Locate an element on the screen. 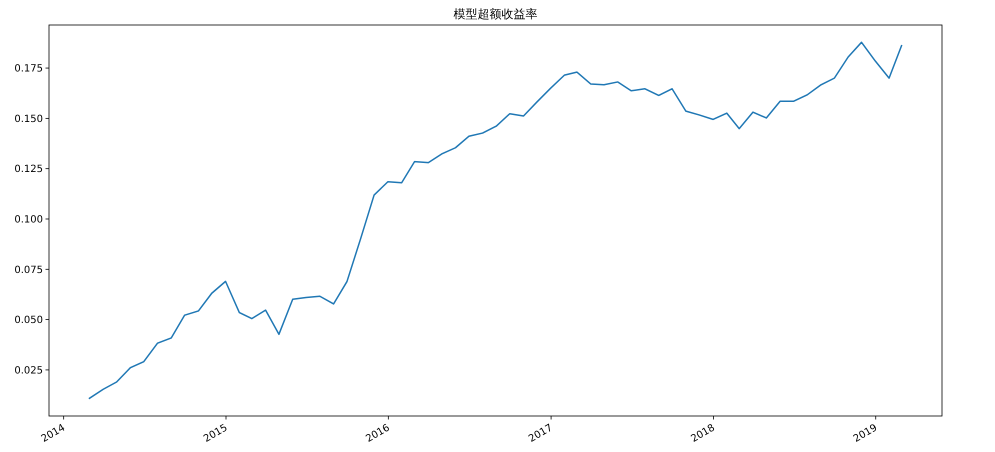  y-tick-label: 0.175 is located at coordinates (28, 69).